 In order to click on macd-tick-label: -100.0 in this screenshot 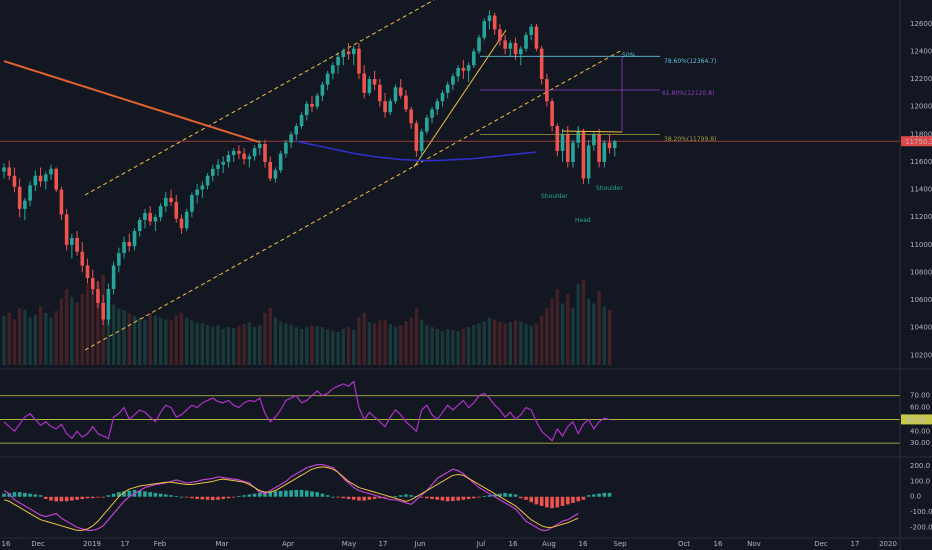, I will do `click(921, 512)`.